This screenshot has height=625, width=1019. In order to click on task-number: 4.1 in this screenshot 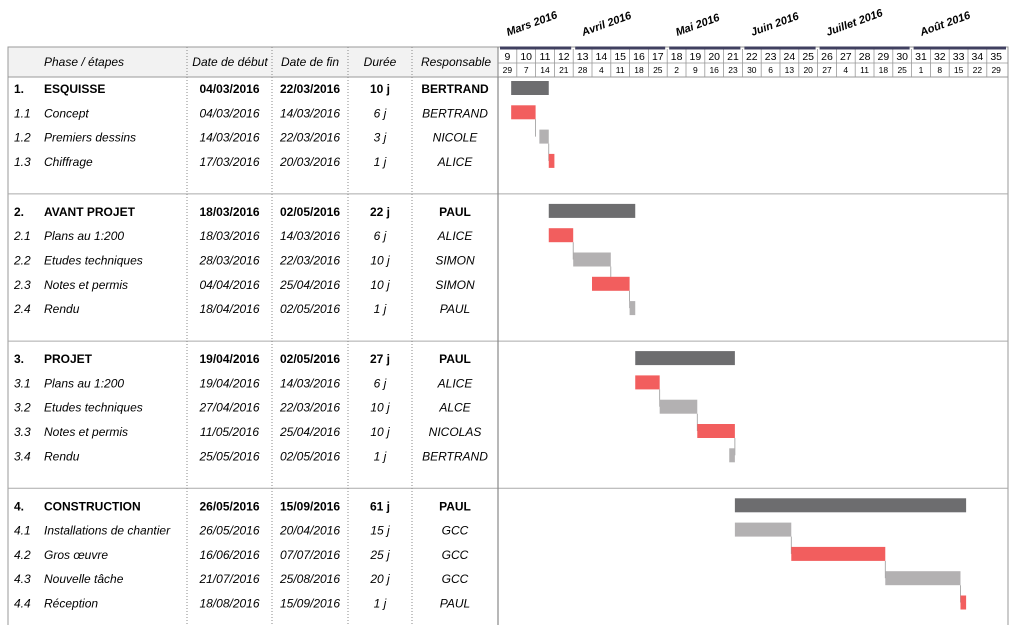, I will do `click(22, 531)`.